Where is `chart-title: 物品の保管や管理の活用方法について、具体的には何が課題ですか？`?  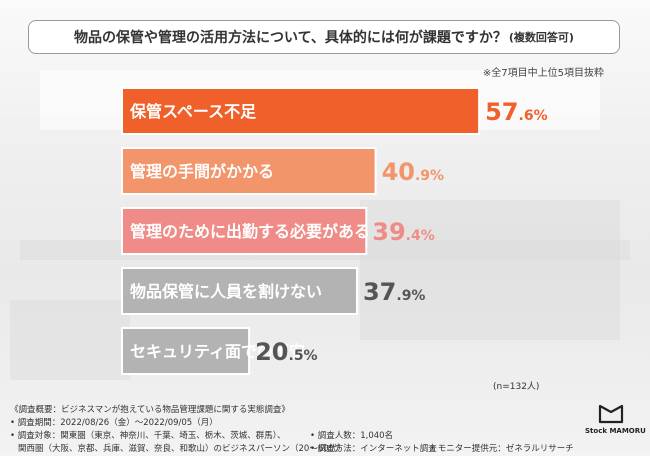 chart-title: 物品の保管や管理の活用方法について、具体的には何が課題ですか？ is located at coordinates (290, 38).